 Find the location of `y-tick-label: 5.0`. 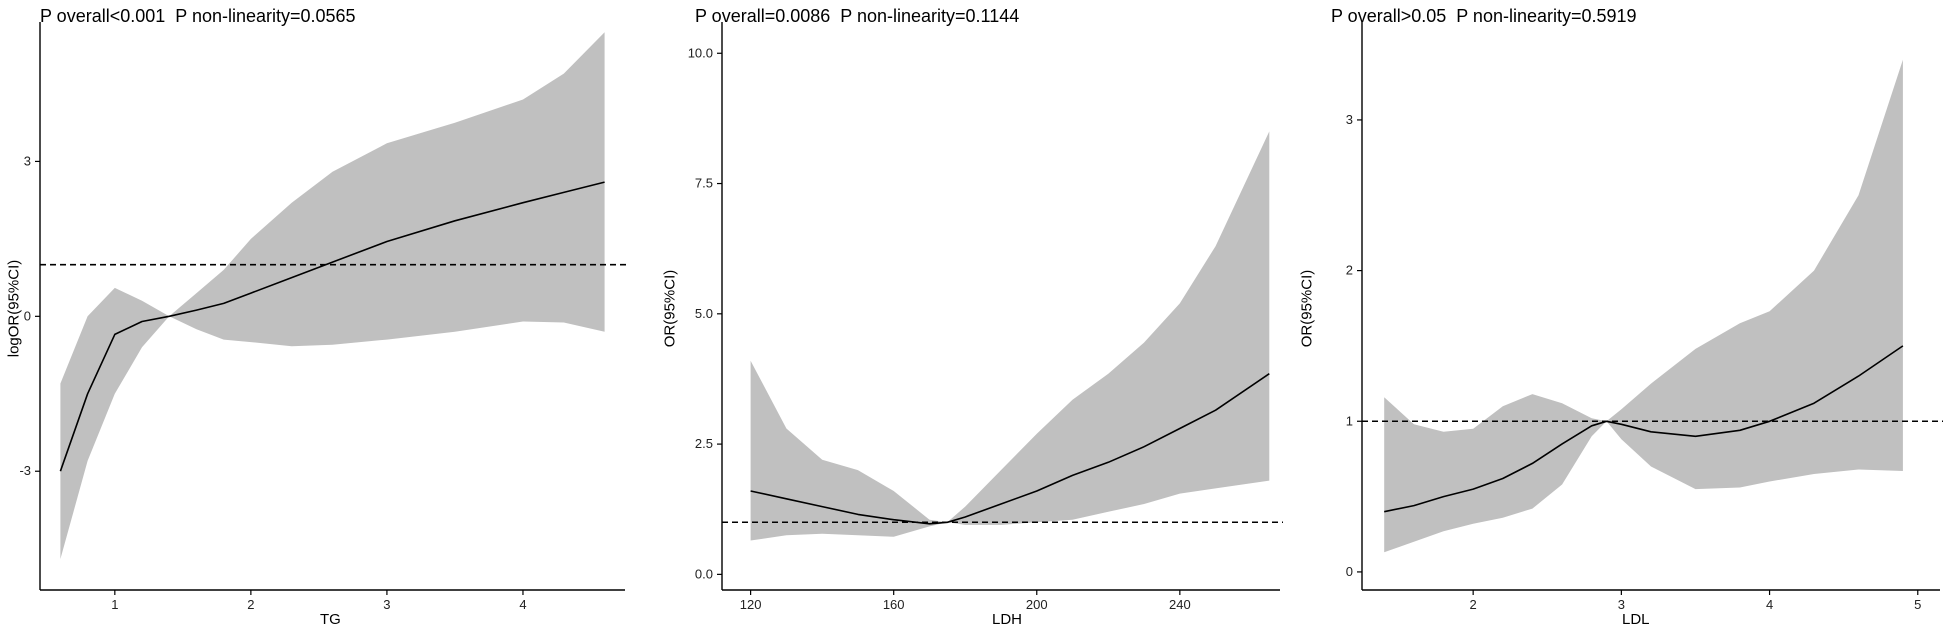

y-tick-label: 5.0 is located at coordinates (704, 313).